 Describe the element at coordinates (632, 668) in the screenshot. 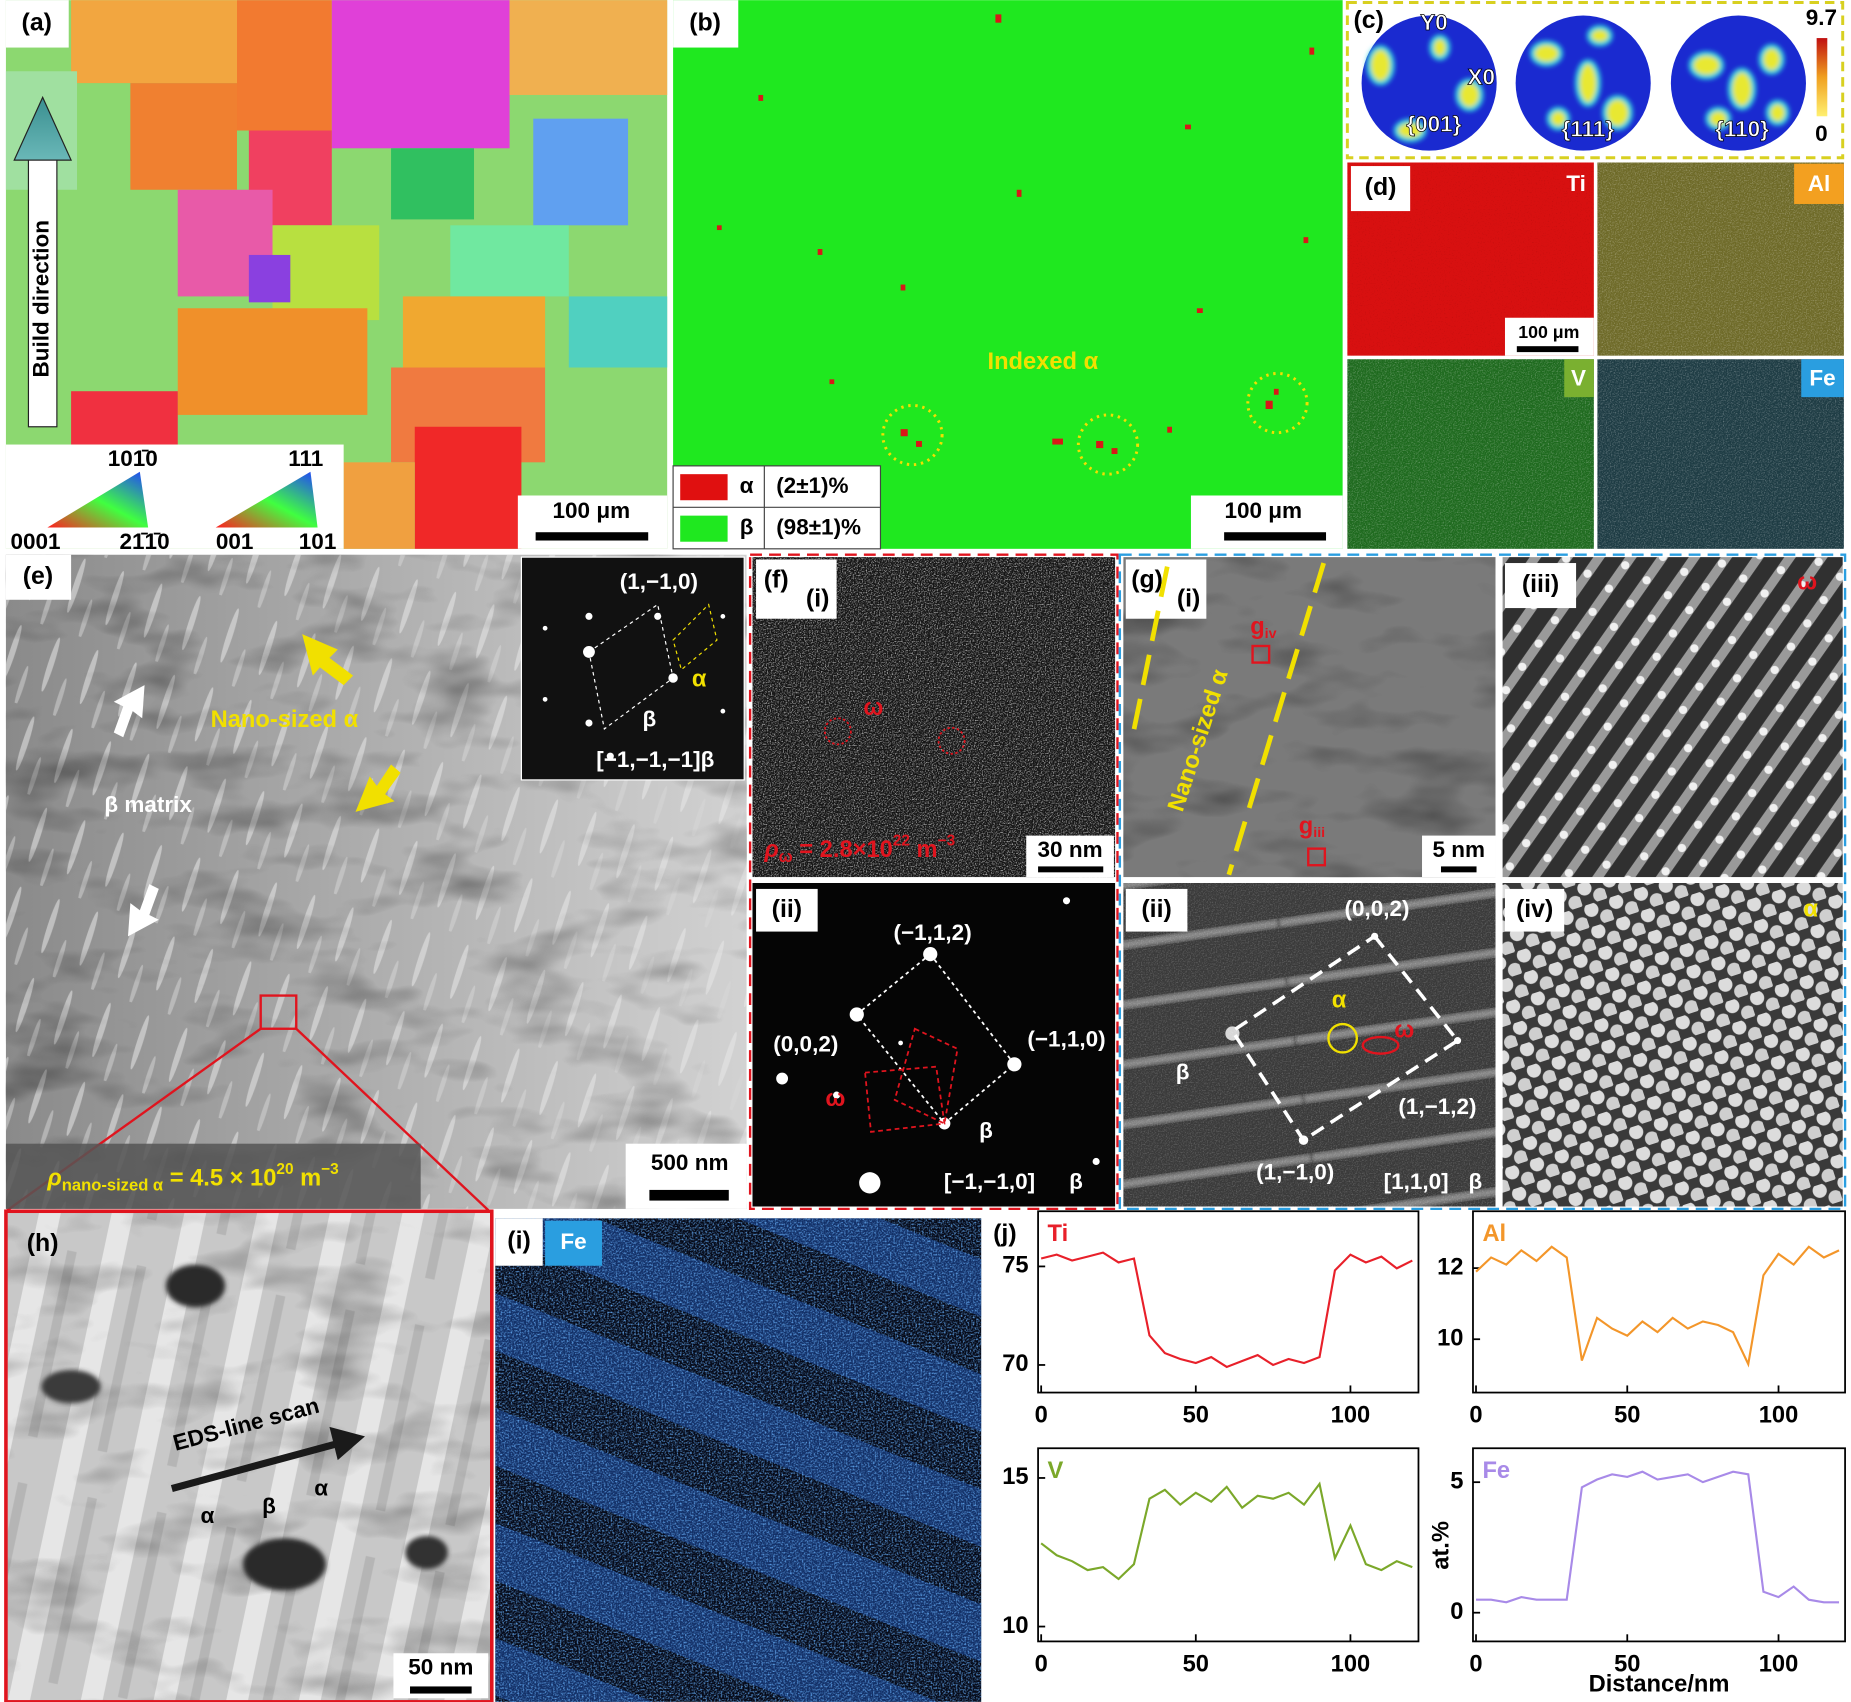

I see `saed-inset` at that location.